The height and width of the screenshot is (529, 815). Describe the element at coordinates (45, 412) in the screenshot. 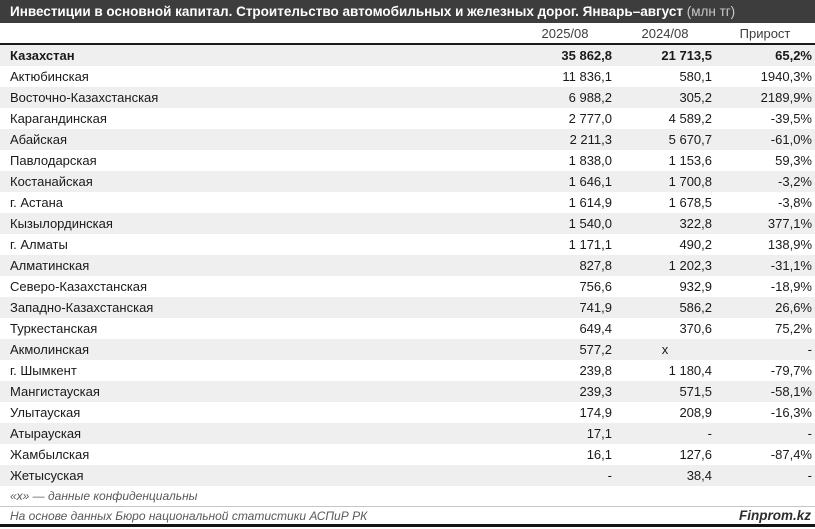

I see `region-cell: Улытауская` at that location.